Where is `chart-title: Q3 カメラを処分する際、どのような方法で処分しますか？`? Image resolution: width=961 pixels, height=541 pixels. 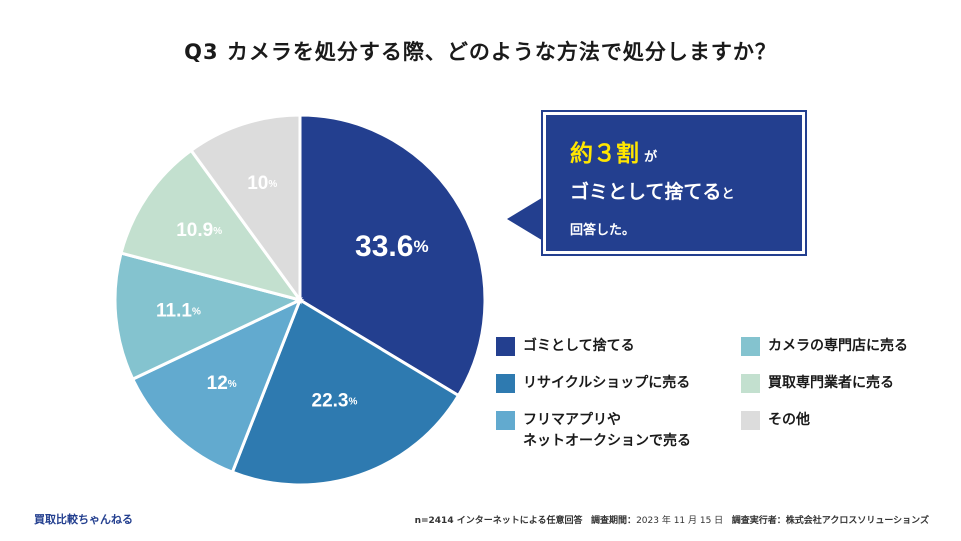
chart-title: Q3 カメラを処分する際、どのような方法で処分しますか？ is located at coordinates (480, 52).